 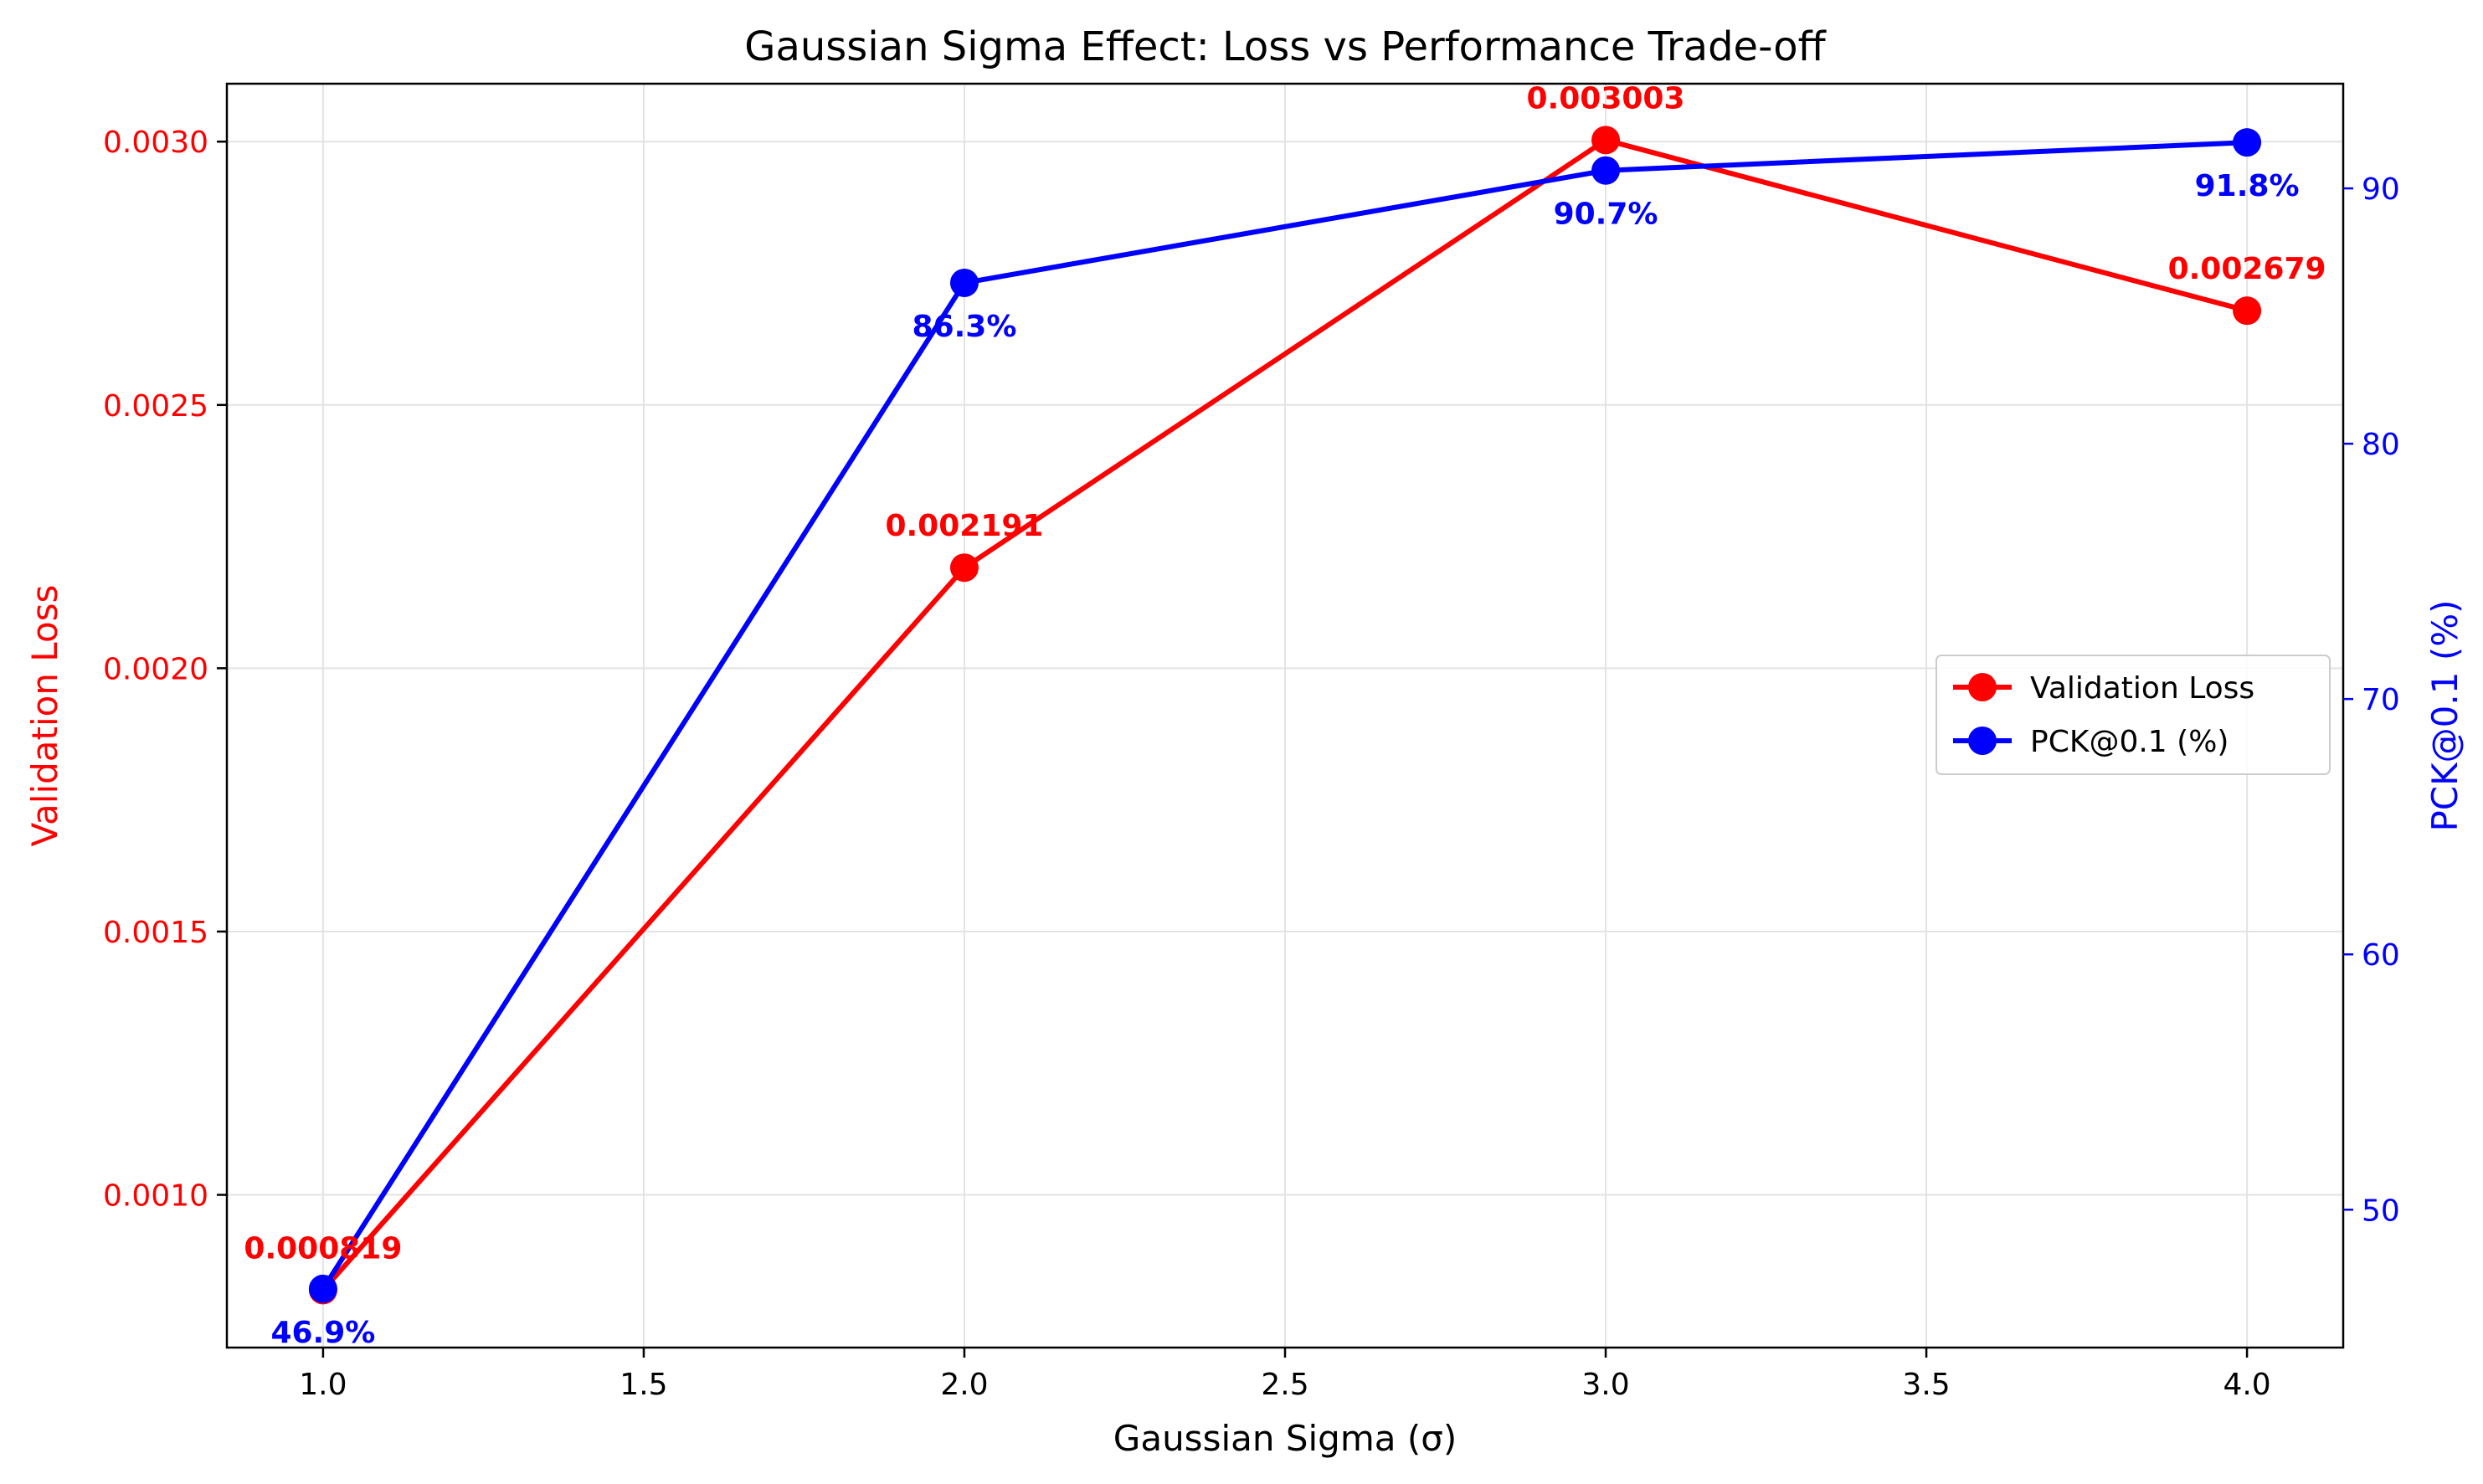 I want to click on data-label: 91.8%, so click(x=2247, y=186).